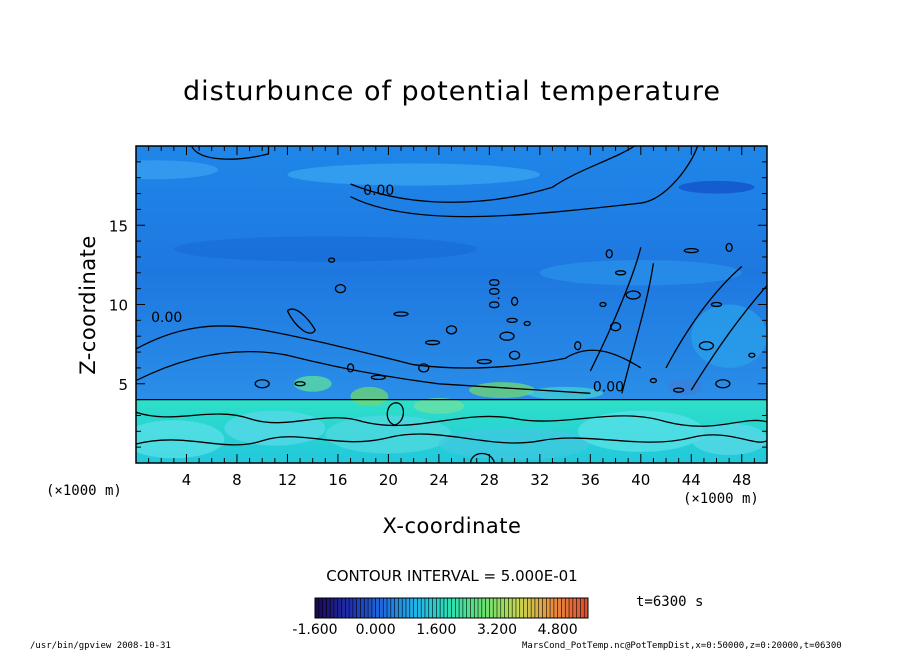 The height and width of the screenshot is (654, 904). What do you see at coordinates (438, 480) in the screenshot?
I see `x-tick-label: 24` at bounding box center [438, 480].